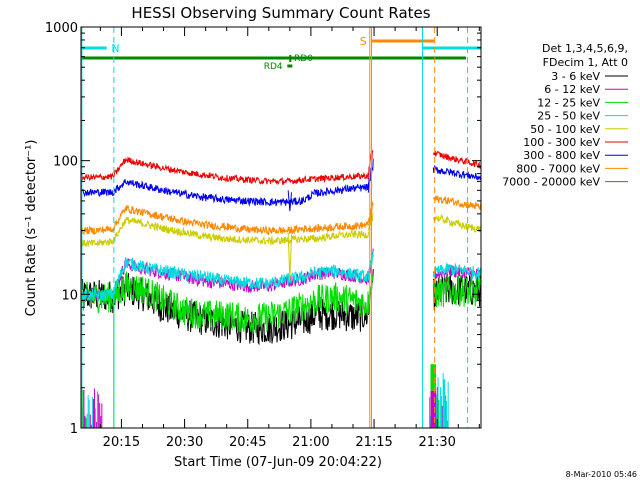 The width and height of the screenshot is (640, 480). What do you see at coordinates (280, 13) in the screenshot?
I see `chart-title: HESSI Observing Summary Count Rates` at bounding box center [280, 13].